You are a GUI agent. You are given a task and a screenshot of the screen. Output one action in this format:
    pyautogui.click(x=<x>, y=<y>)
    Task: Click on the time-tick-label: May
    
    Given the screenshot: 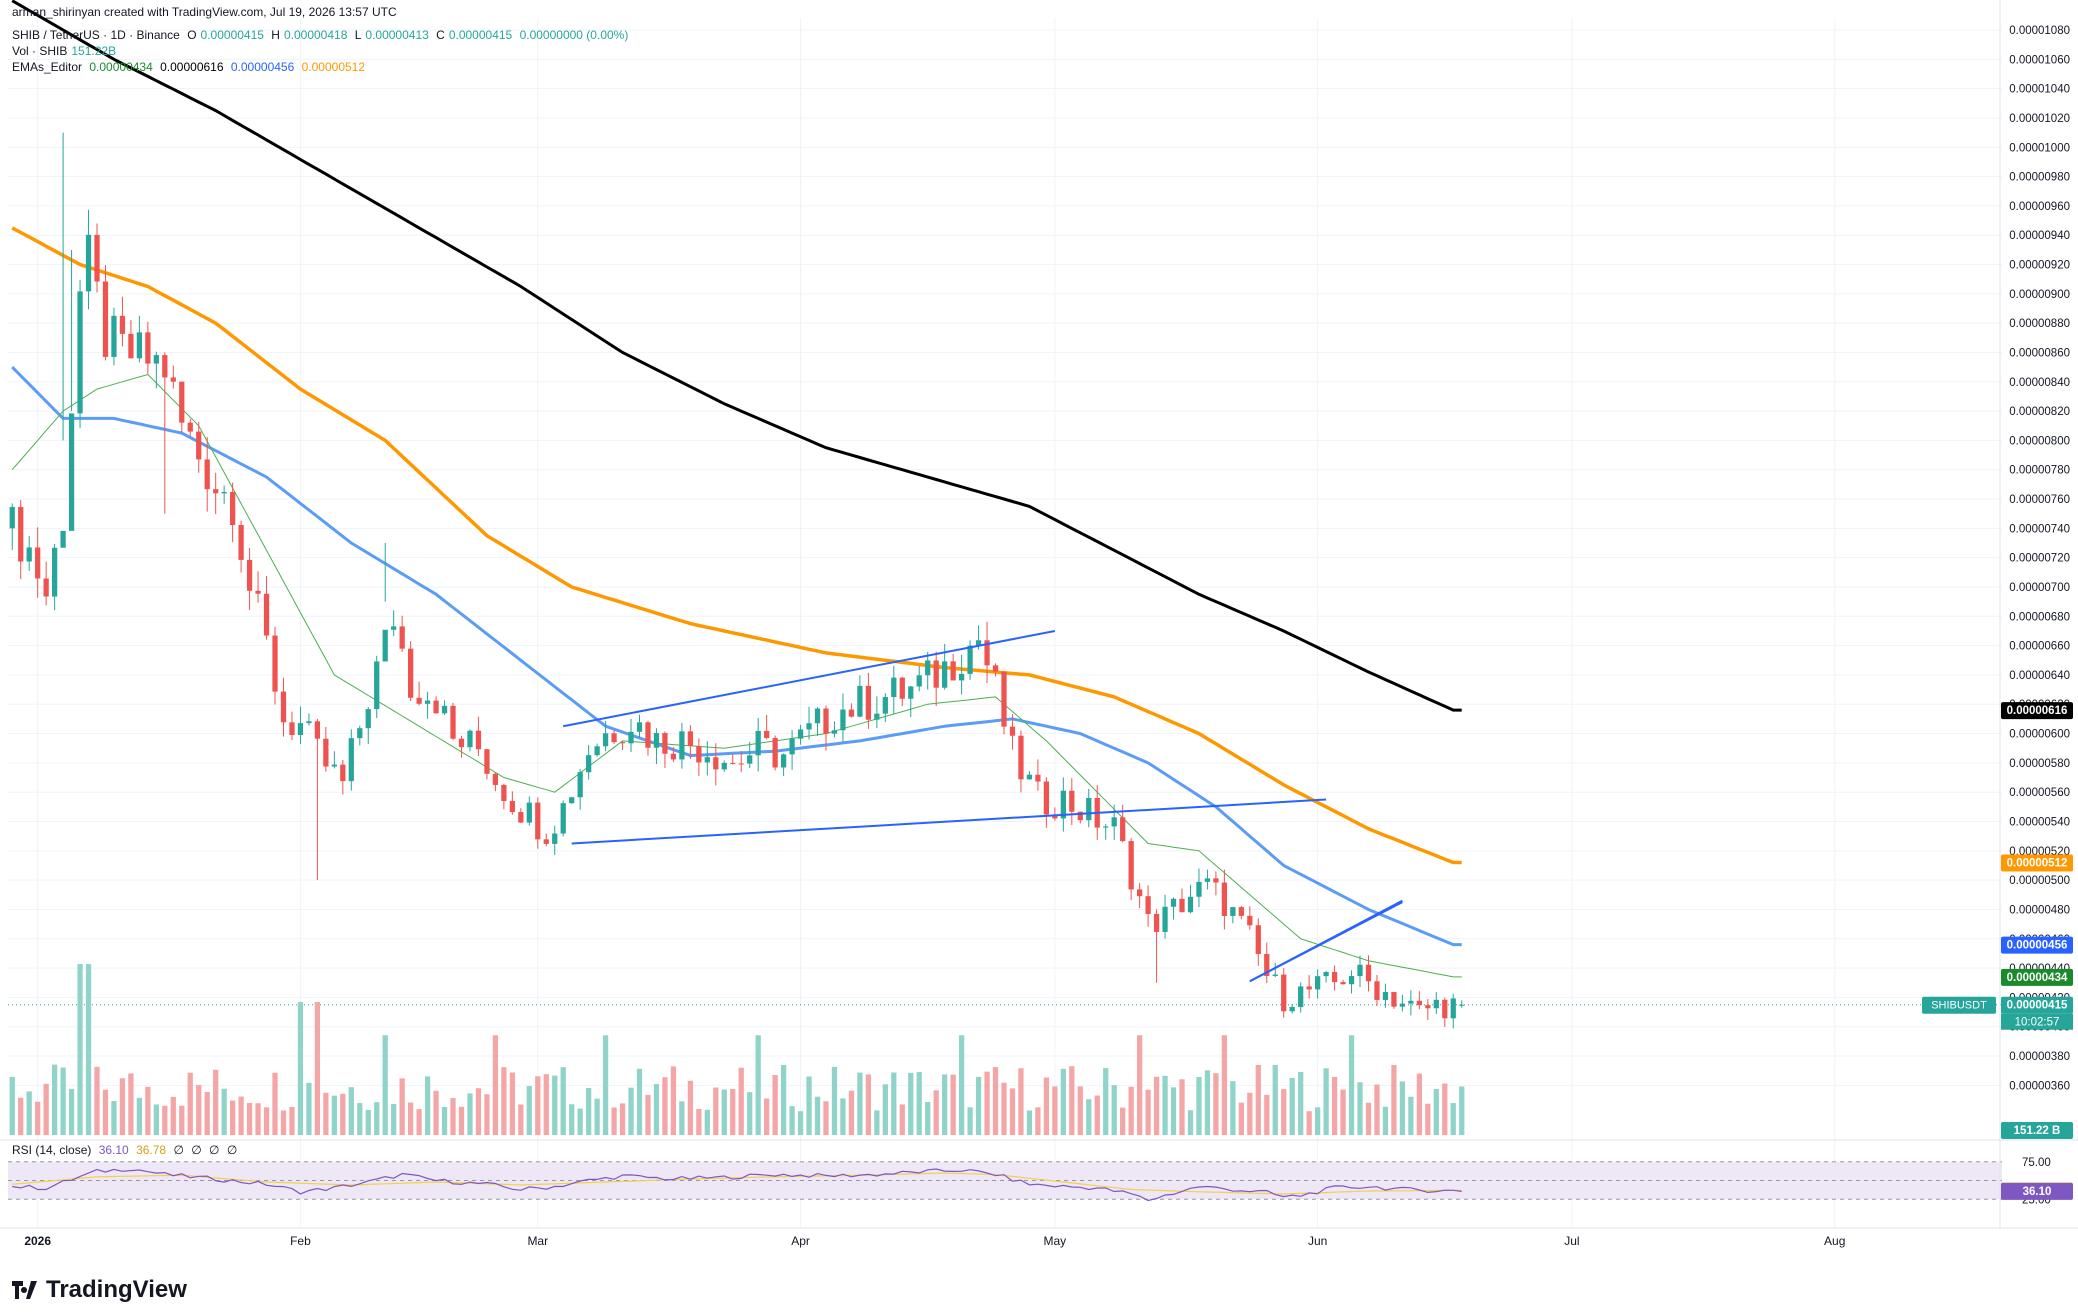 What is the action you would take?
    pyautogui.click(x=1055, y=1241)
    